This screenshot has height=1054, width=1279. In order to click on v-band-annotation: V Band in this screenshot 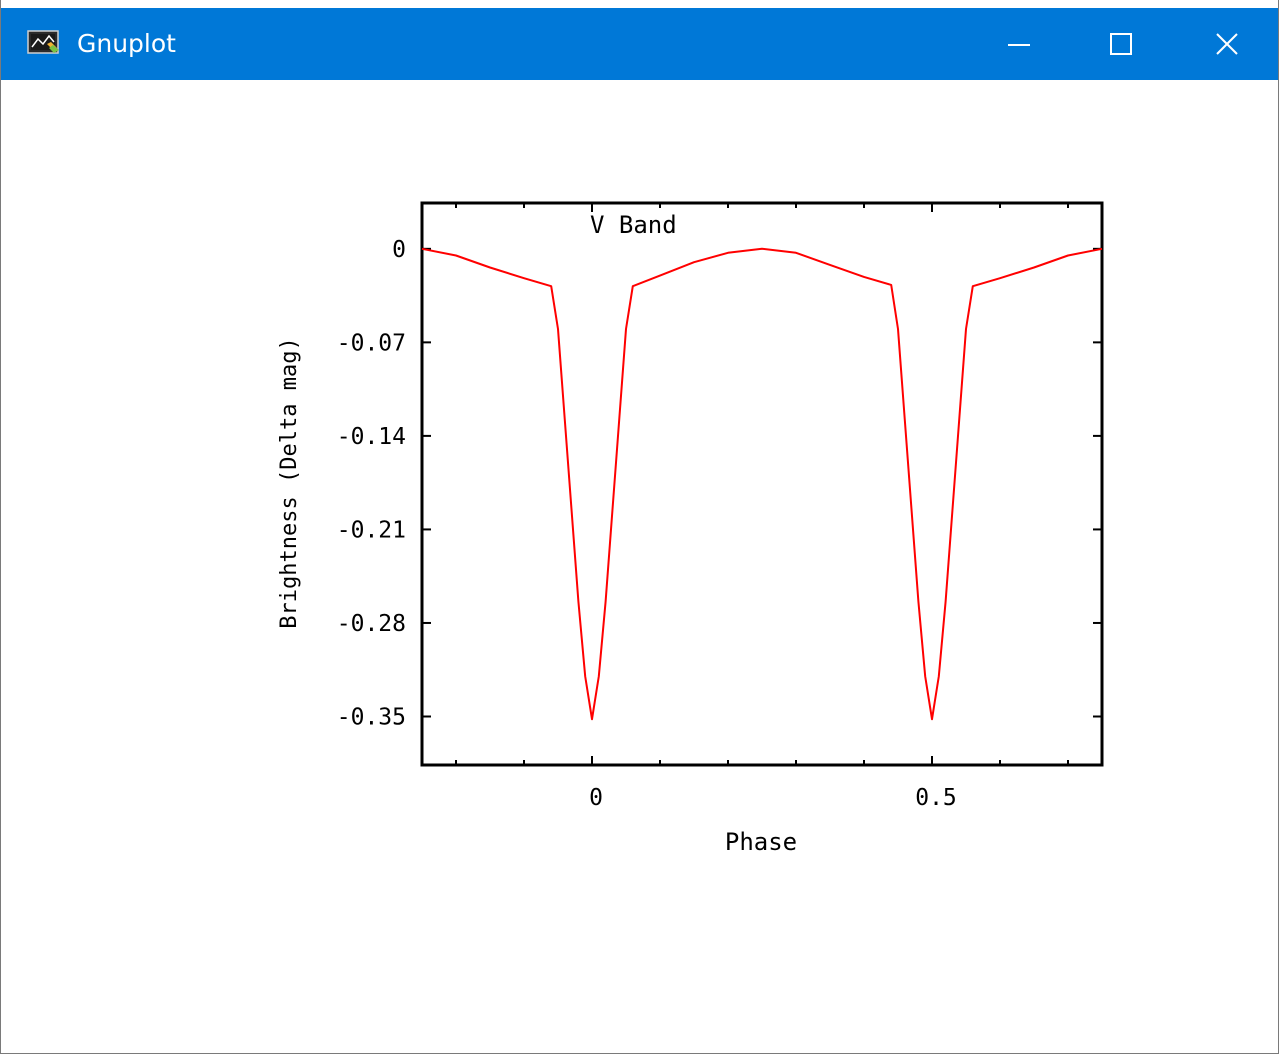, I will do `click(633, 225)`.